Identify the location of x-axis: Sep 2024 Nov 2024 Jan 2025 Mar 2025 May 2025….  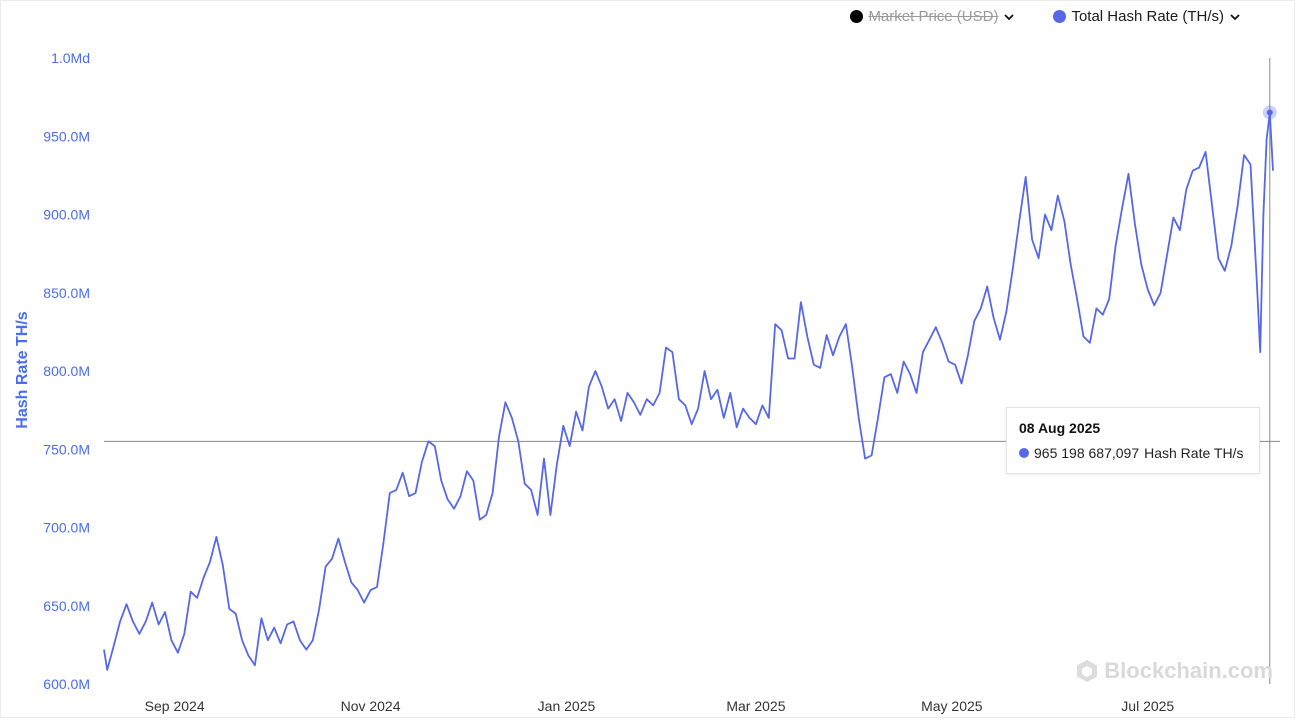
(660, 706).